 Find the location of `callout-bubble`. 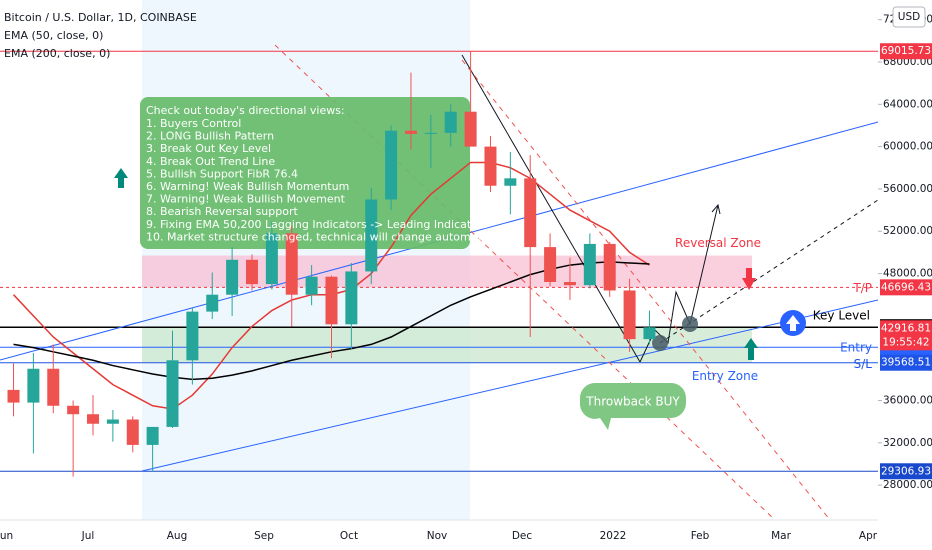

callout-bubble is located at coordinates (632, 406).